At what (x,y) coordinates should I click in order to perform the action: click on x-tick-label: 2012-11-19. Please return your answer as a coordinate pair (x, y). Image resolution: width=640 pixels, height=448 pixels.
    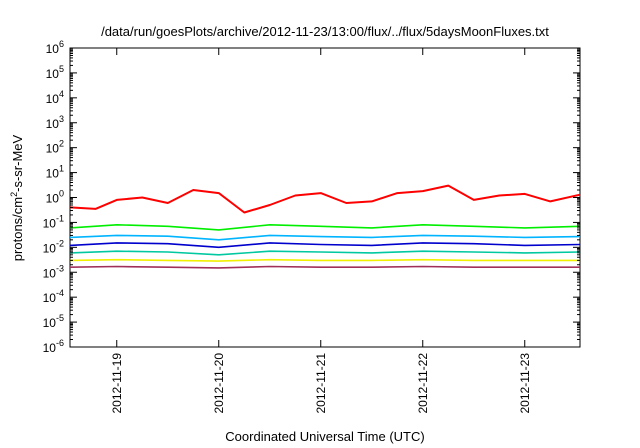
    Looking at the image, I should click on (117, 383).